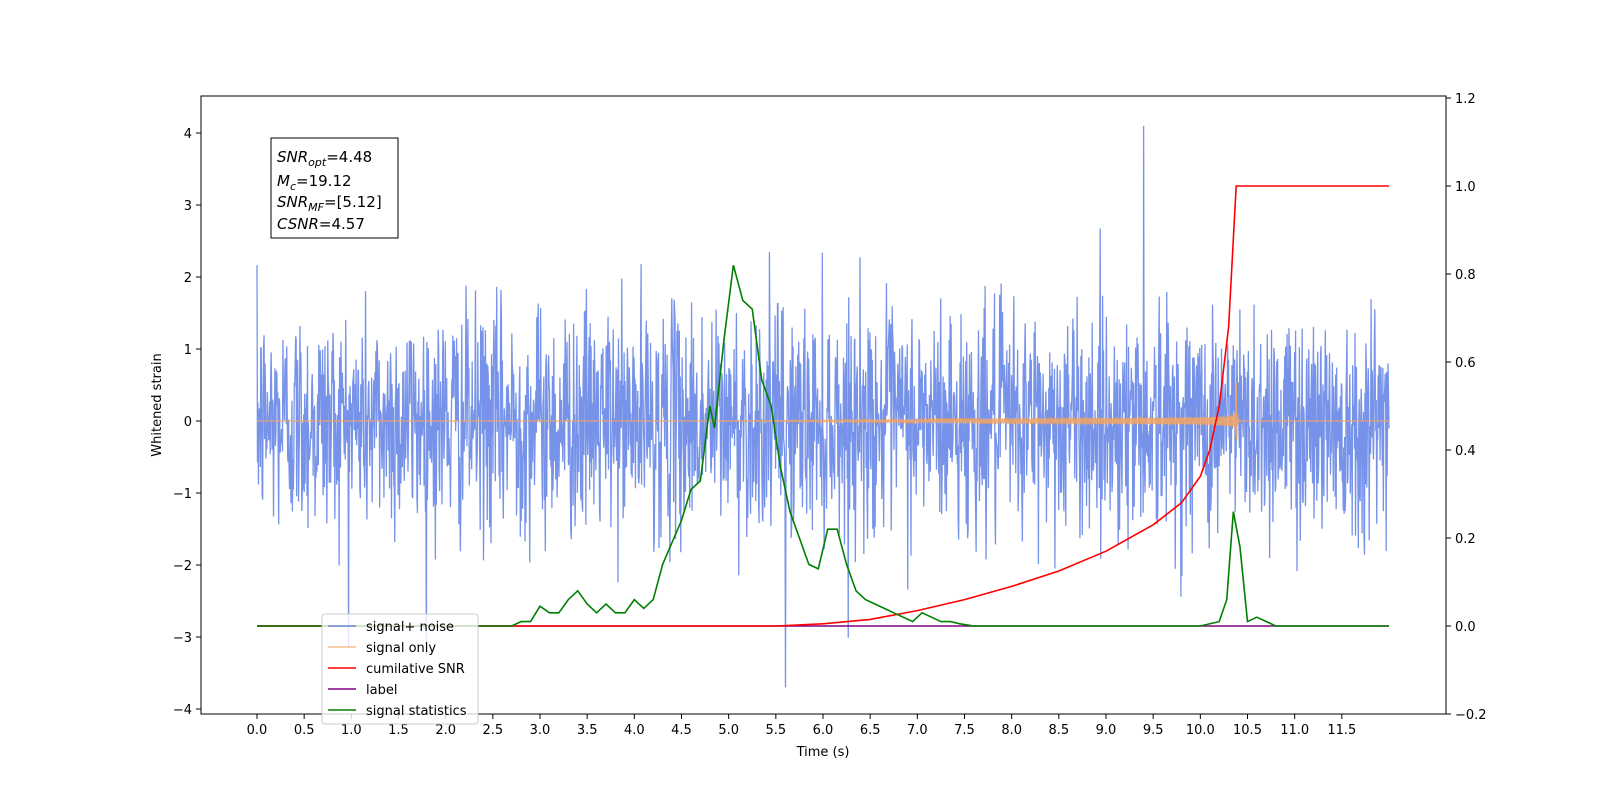  Describe the element at coordinates (587, 730) in the screenshot. I see `x-tick-label: 3.5` at that location.